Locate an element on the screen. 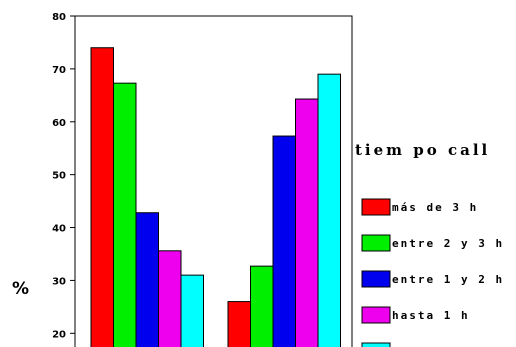 This screenshot has width=516, height=347. legend-label: nada is located at coordinates (409, 346).